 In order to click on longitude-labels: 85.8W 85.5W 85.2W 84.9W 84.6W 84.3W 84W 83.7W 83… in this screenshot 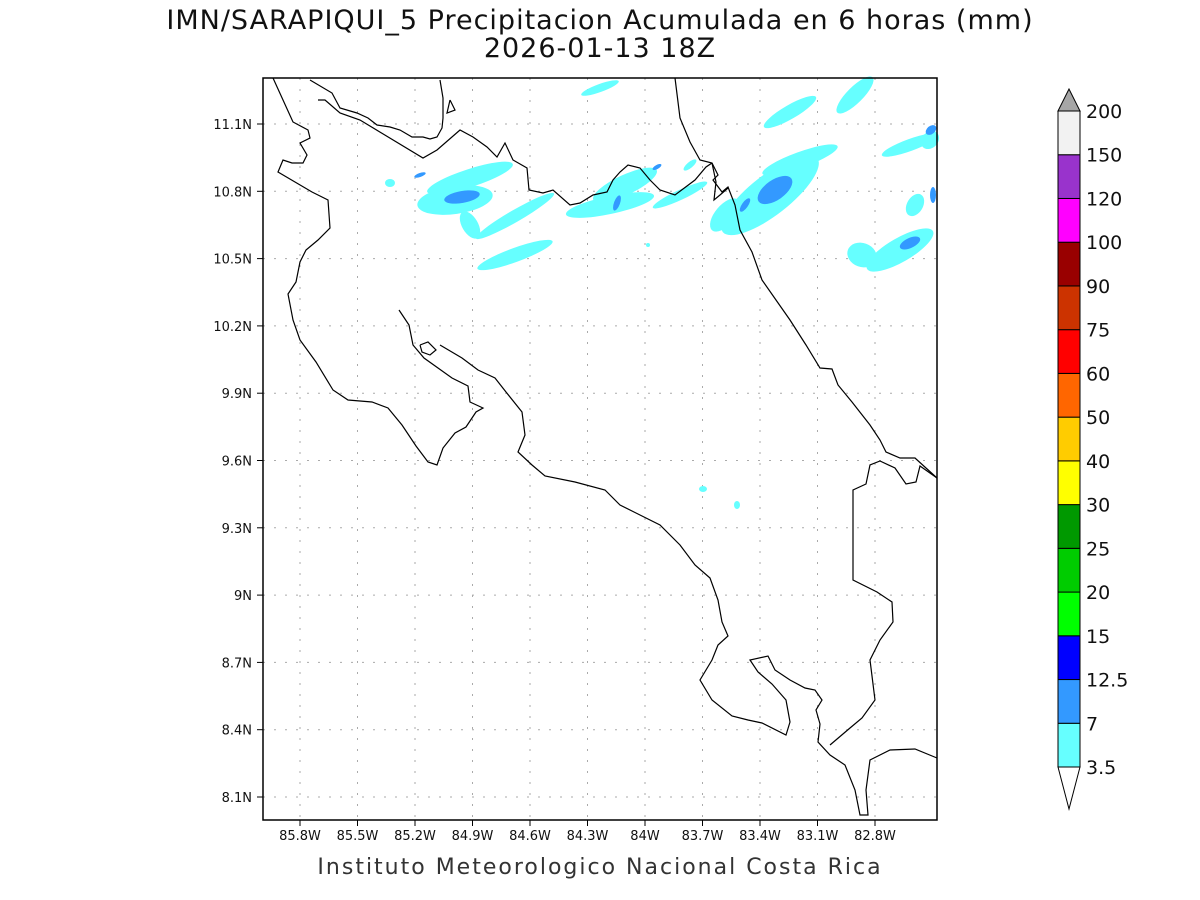, I will do `click(587, 832)`.